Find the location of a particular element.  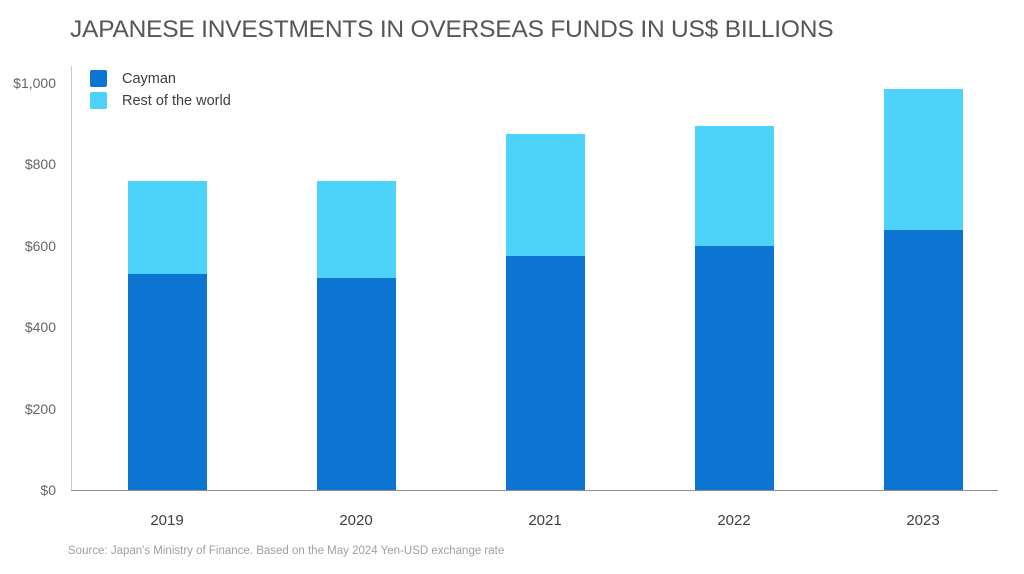

y-axis-line is located at coordinates (71, 278).